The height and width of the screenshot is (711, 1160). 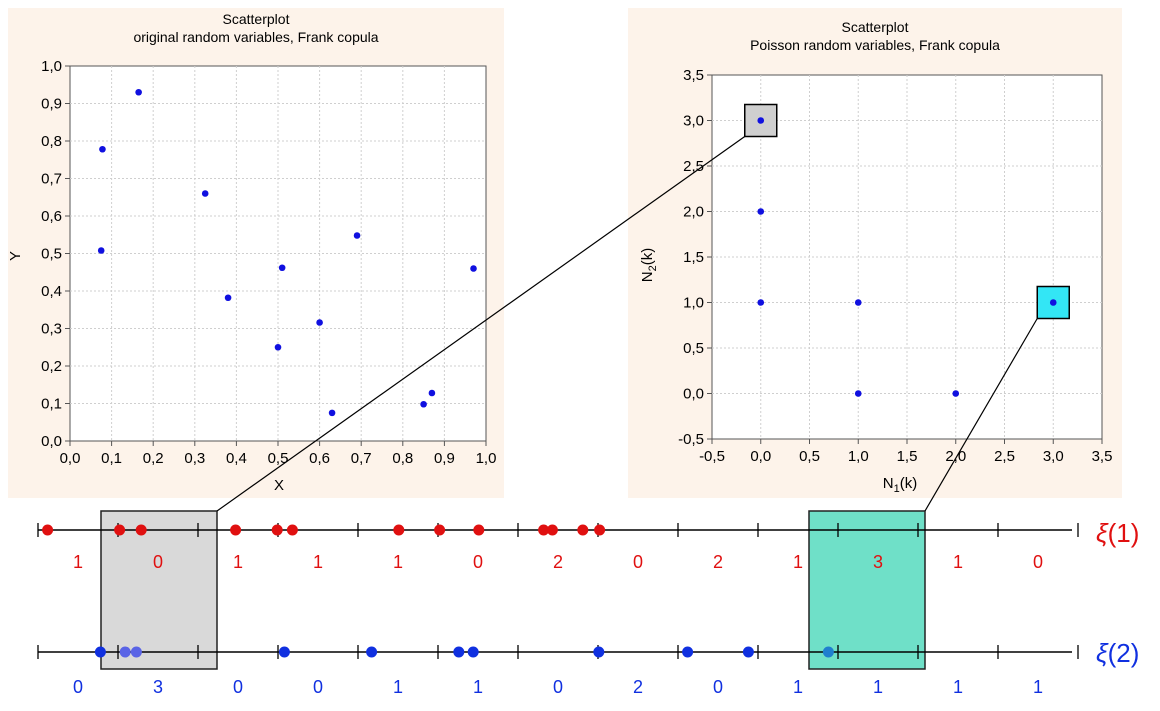 I want to click on left-x-tick-label: 0,0, so click(x=70, y=458).